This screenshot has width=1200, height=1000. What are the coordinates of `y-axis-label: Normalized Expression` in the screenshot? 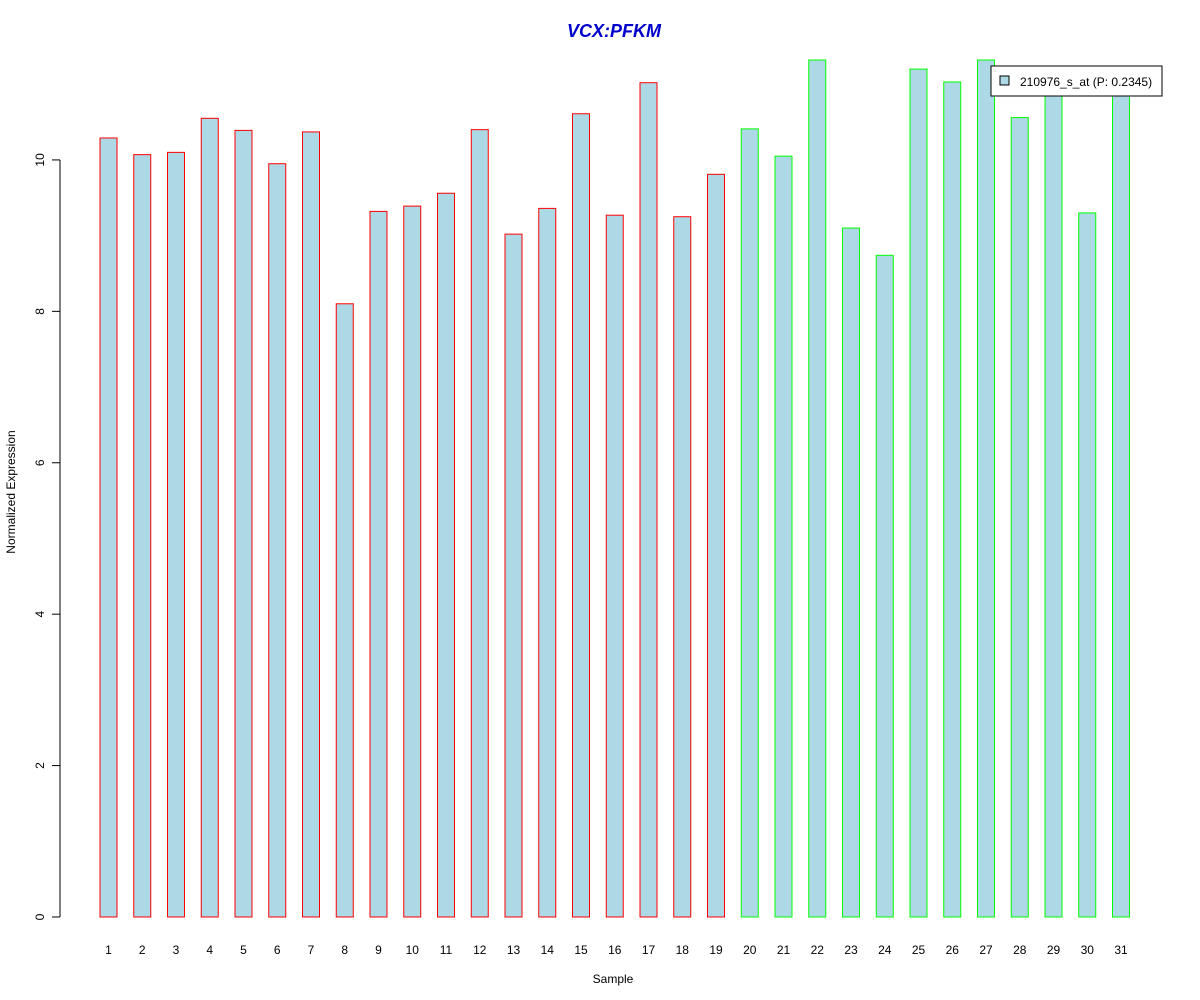 It's located at (11, 491).